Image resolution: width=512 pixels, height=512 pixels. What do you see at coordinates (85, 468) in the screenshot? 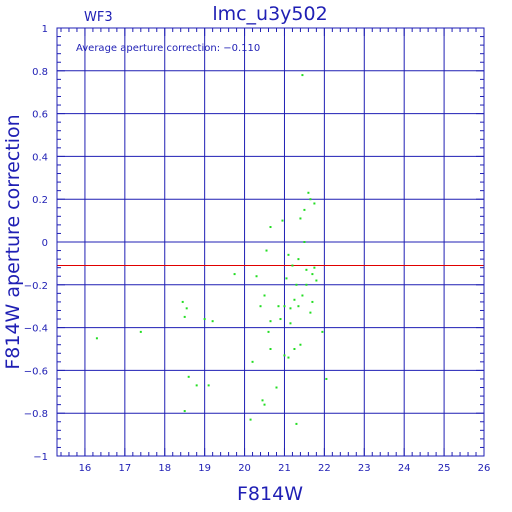
I see `x-tick-label-0: 16` at bounding box center [85, 468].